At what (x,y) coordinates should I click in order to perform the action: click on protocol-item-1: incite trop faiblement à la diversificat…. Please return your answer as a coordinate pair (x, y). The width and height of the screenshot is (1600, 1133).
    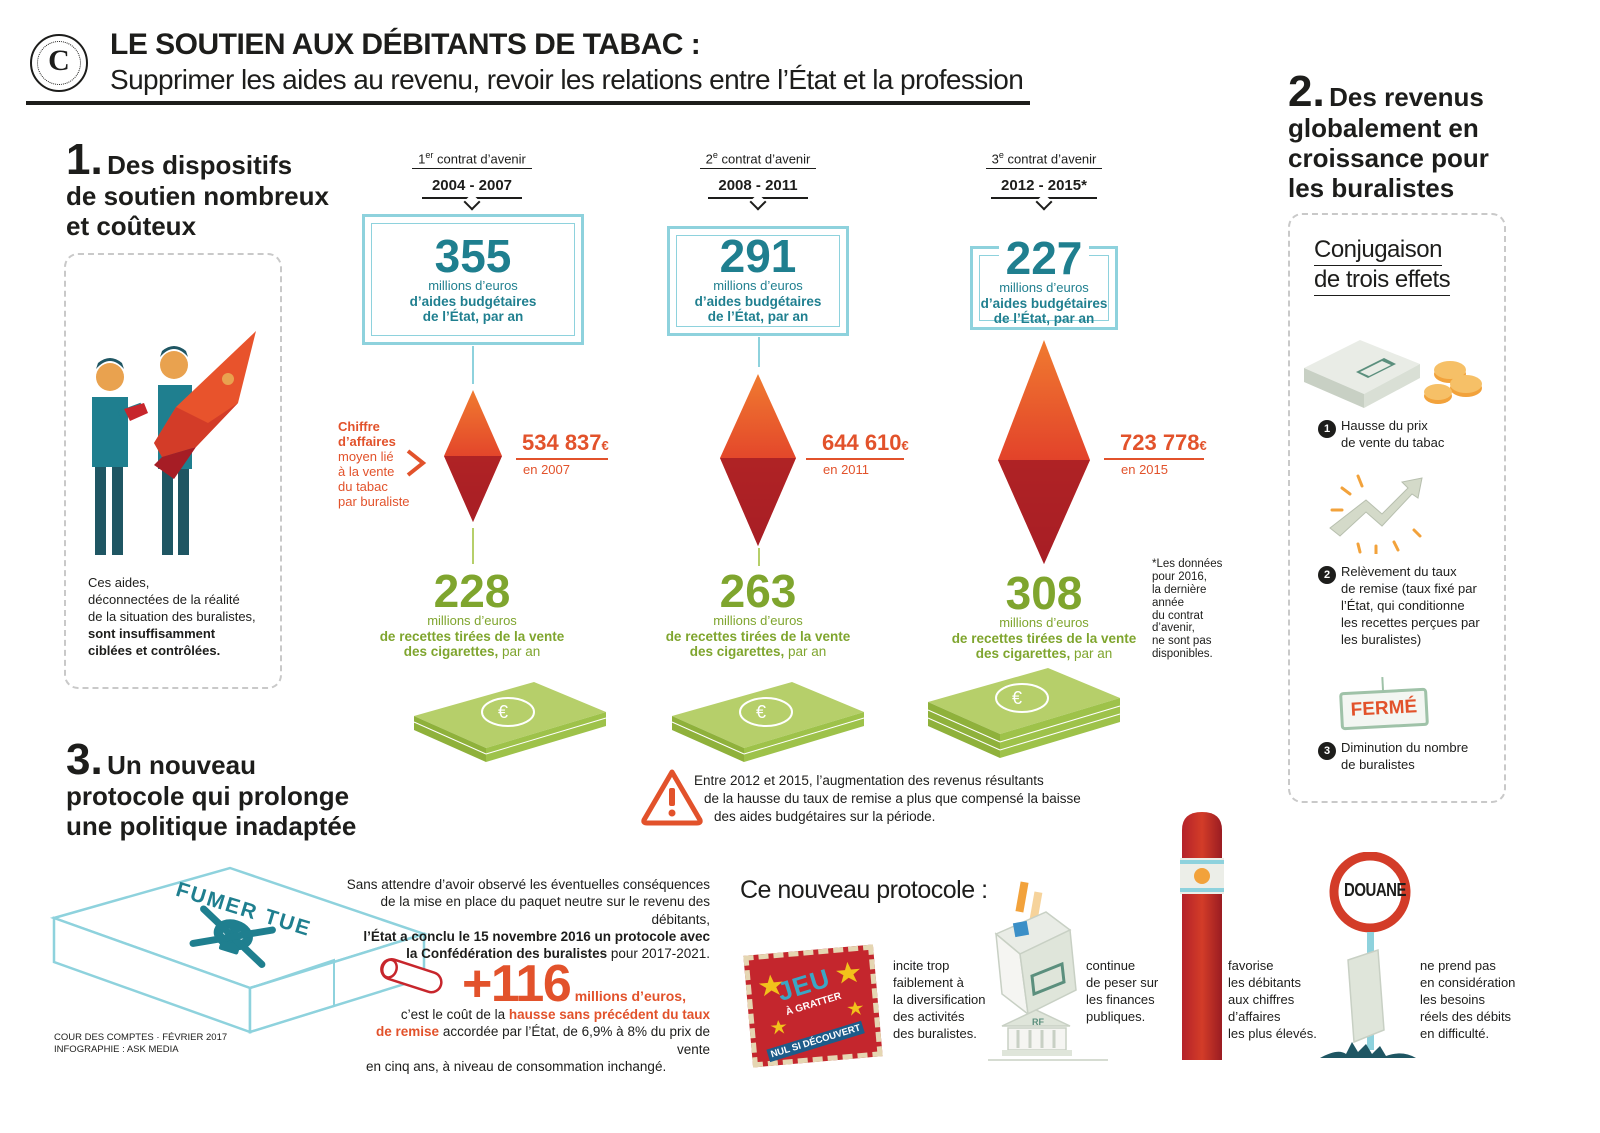
    Looking at the image, I should click on (939, 999).